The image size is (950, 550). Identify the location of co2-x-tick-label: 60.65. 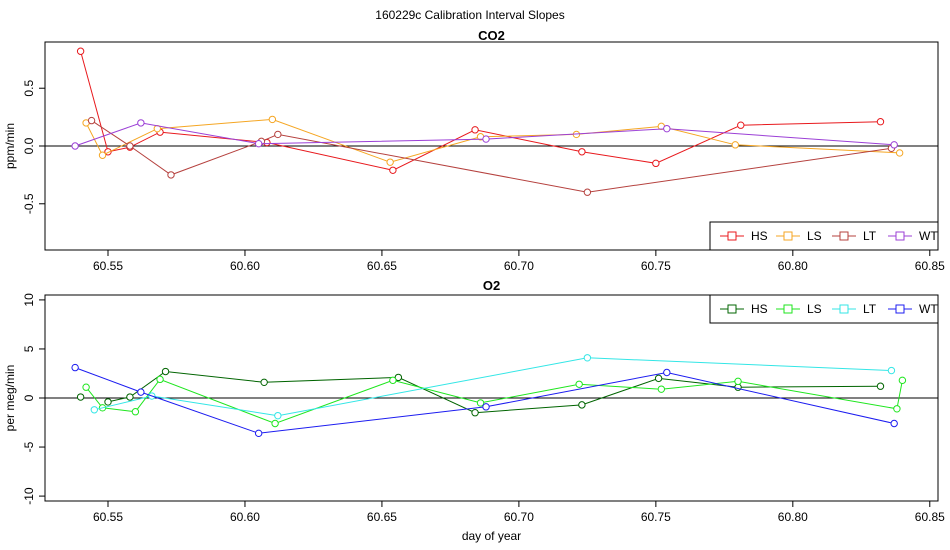
(382, 266).